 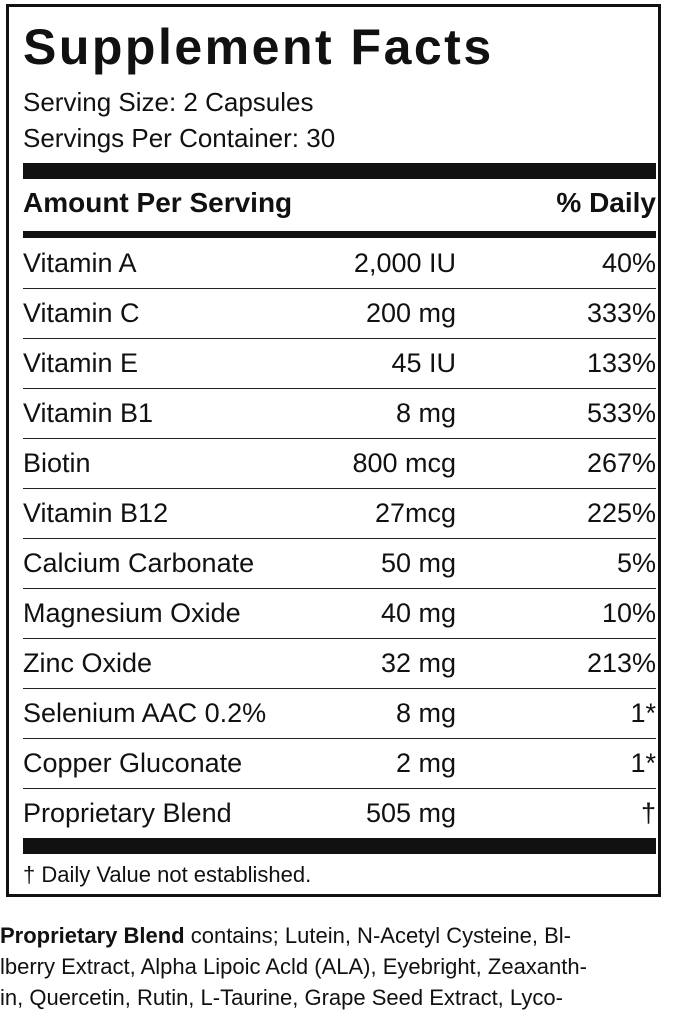 I want to click on nutrient-daily-value: 225%, so click(x=621, y=513).